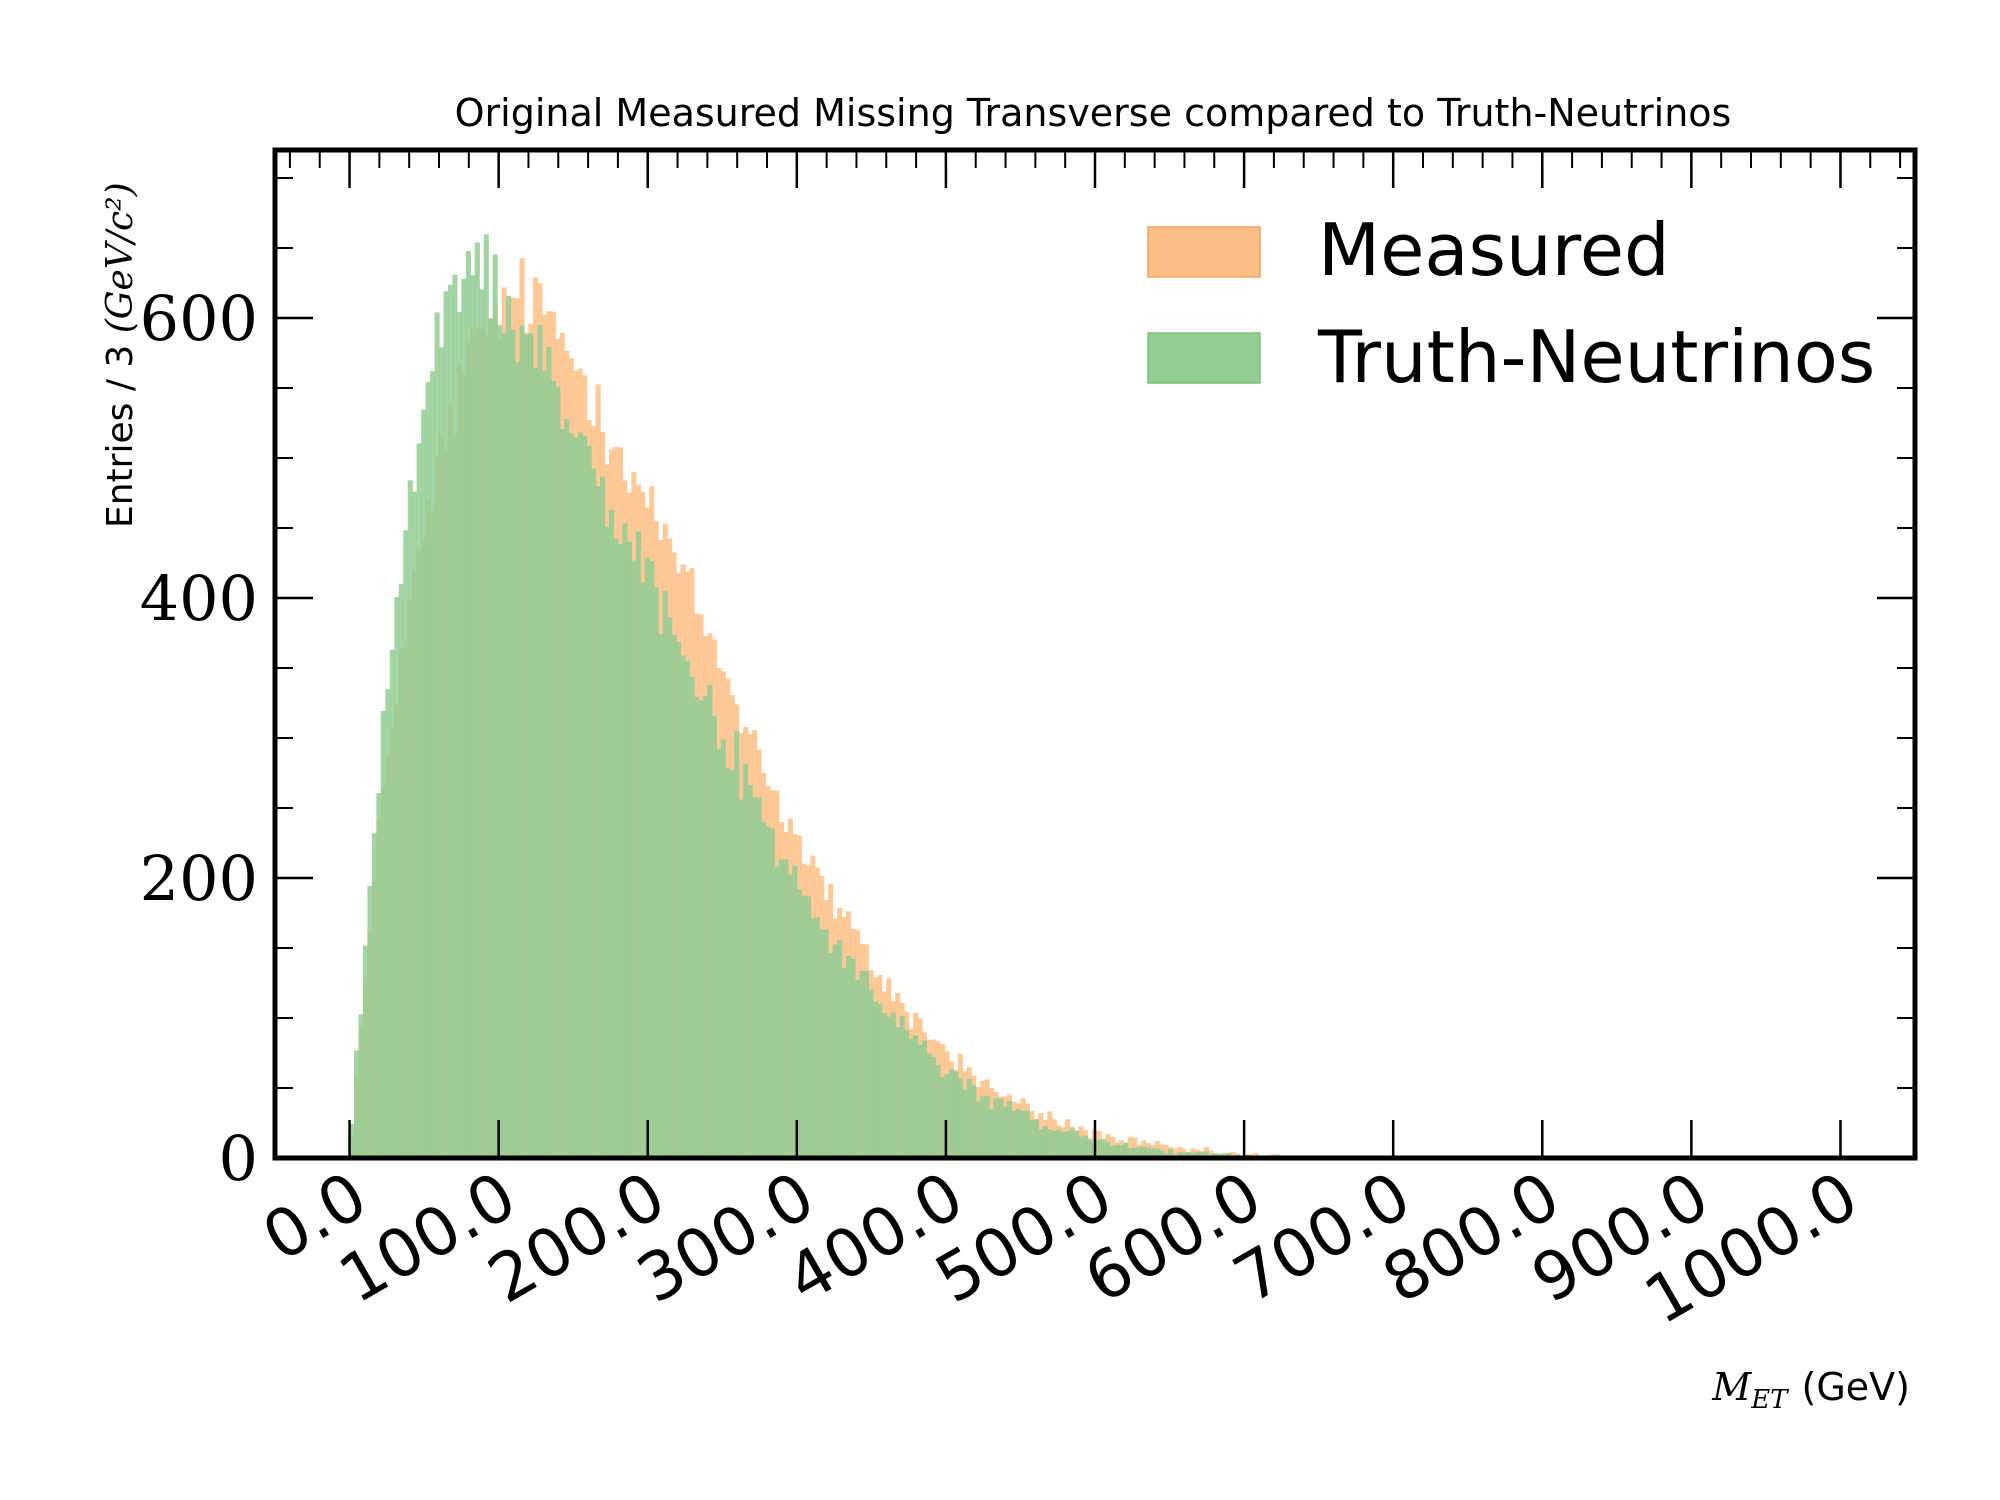 The height and width of the screenshot is (1500, 2000). What do you see at coordinates (120, 430) in the screenshot?
I see `y-axis-label-text: Entries / 3` at bounding box center [120, 430].